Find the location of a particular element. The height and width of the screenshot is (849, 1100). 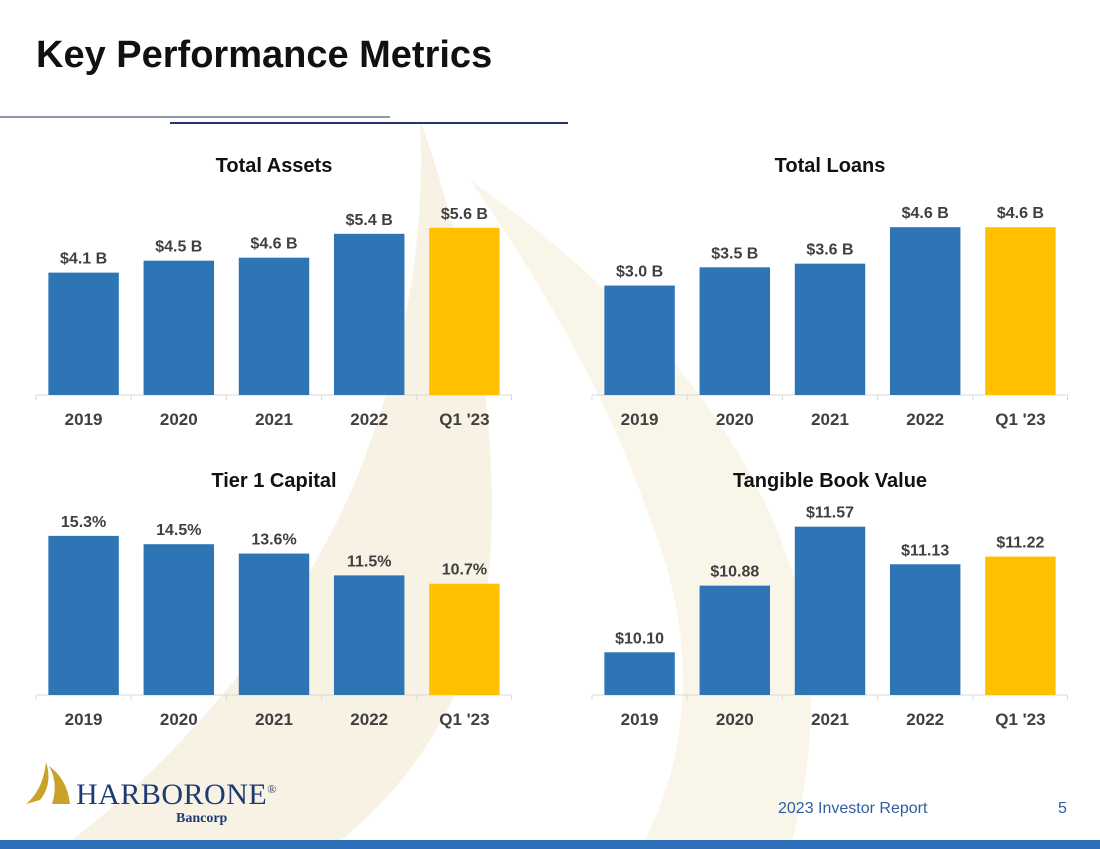

sail-icon is located at coordinates (48, 783).